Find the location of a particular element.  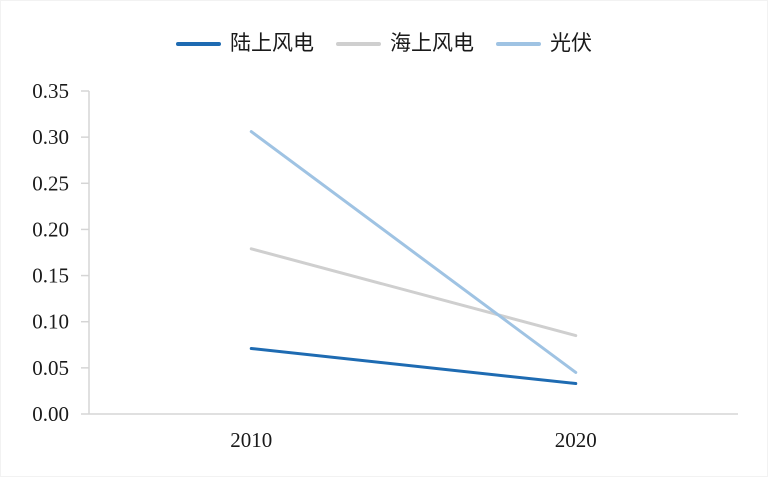

legend-item-onshore-wind: 陆上风电 is located at coordinates (245, 43).